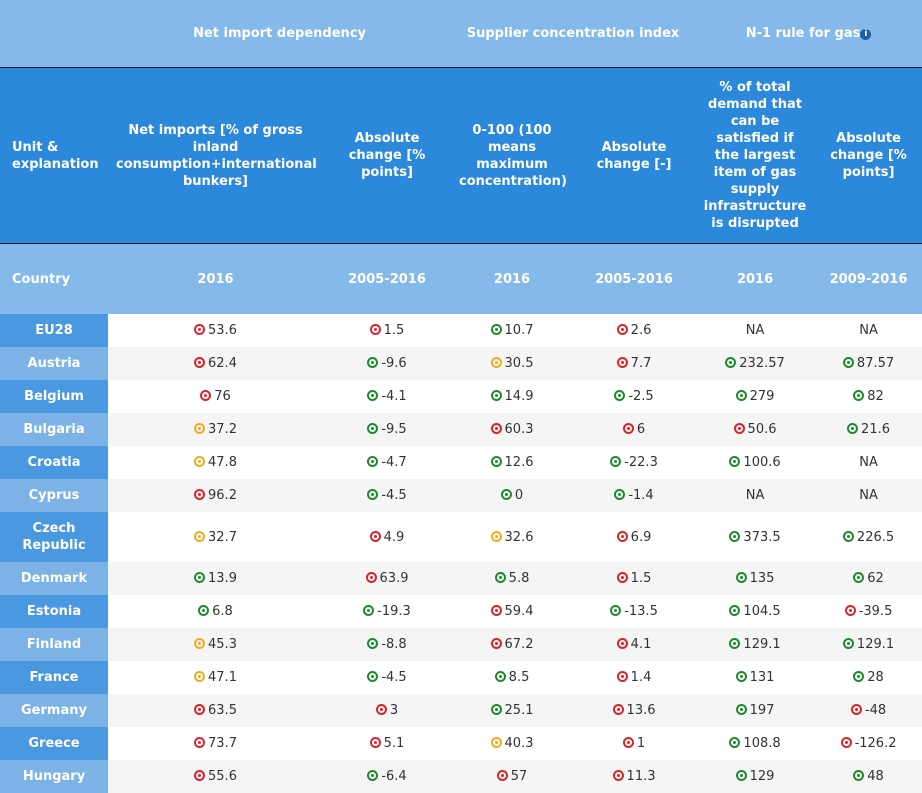  What do you see at coordinates (868, 155) in the screenshot?
I see `unit-n1-change: Absolute change [% points]` at bounding box center [868, 155].